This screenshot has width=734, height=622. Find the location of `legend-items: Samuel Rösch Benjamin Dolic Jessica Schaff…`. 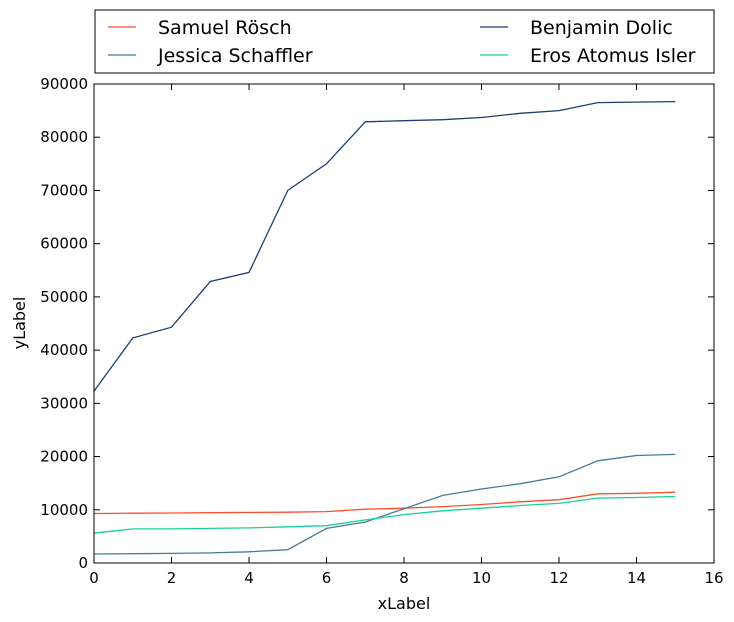

legend-items: Samuel Rösch Benjamin Dolic Jessica Schaff… is located at coordinates (402, 42).